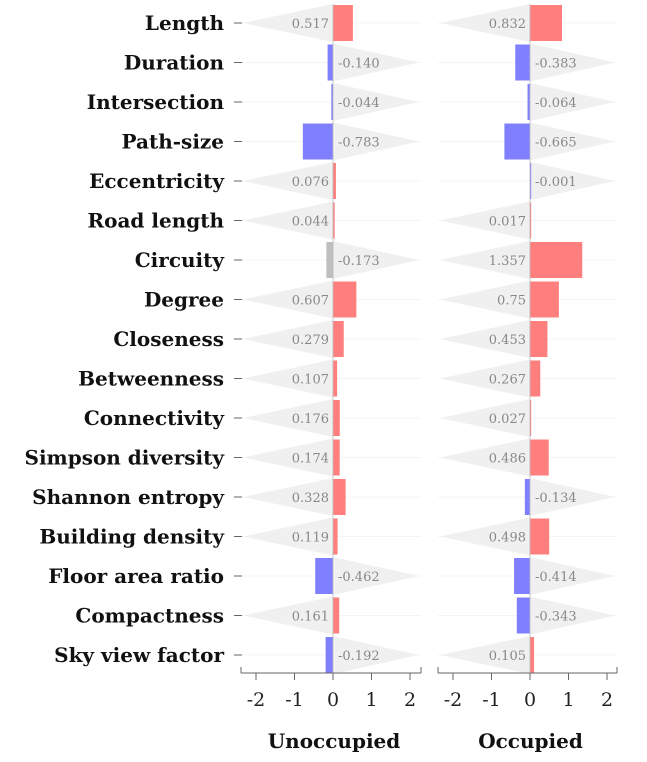 The image size is (647, 762). Describe the element at coordinates (310, 24) in the screenshot. I see `value-label: 0.517` at that location.